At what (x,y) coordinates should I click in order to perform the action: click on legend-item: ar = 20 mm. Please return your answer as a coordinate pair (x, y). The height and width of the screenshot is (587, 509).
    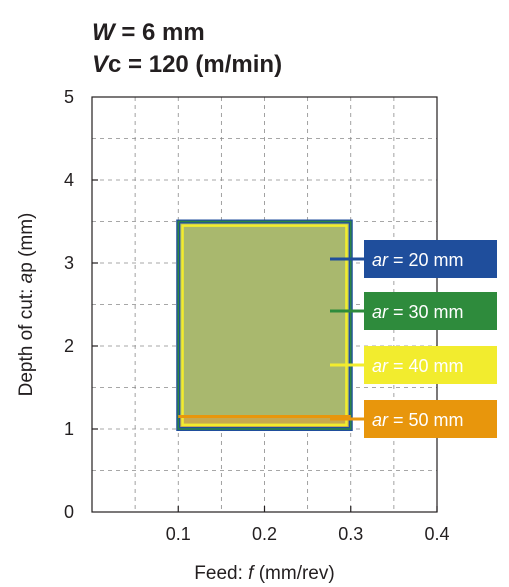
    Looking at the image, I should click on (413, 259).